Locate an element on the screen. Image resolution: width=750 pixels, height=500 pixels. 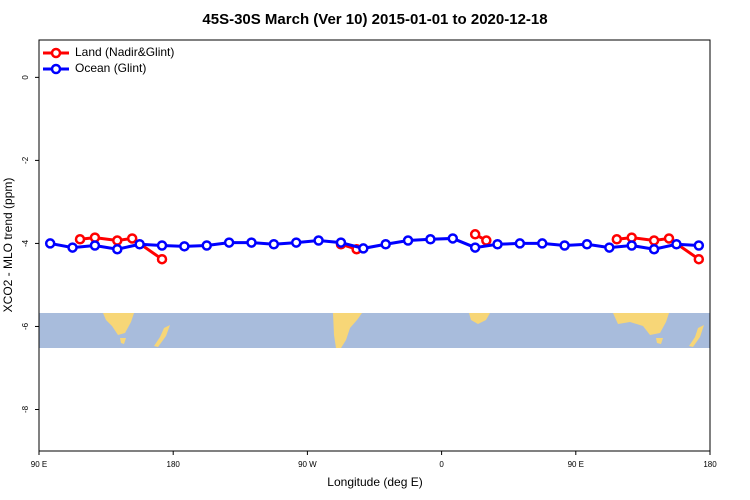
y-tick-label: -6 is located at coordinates (25, 326).